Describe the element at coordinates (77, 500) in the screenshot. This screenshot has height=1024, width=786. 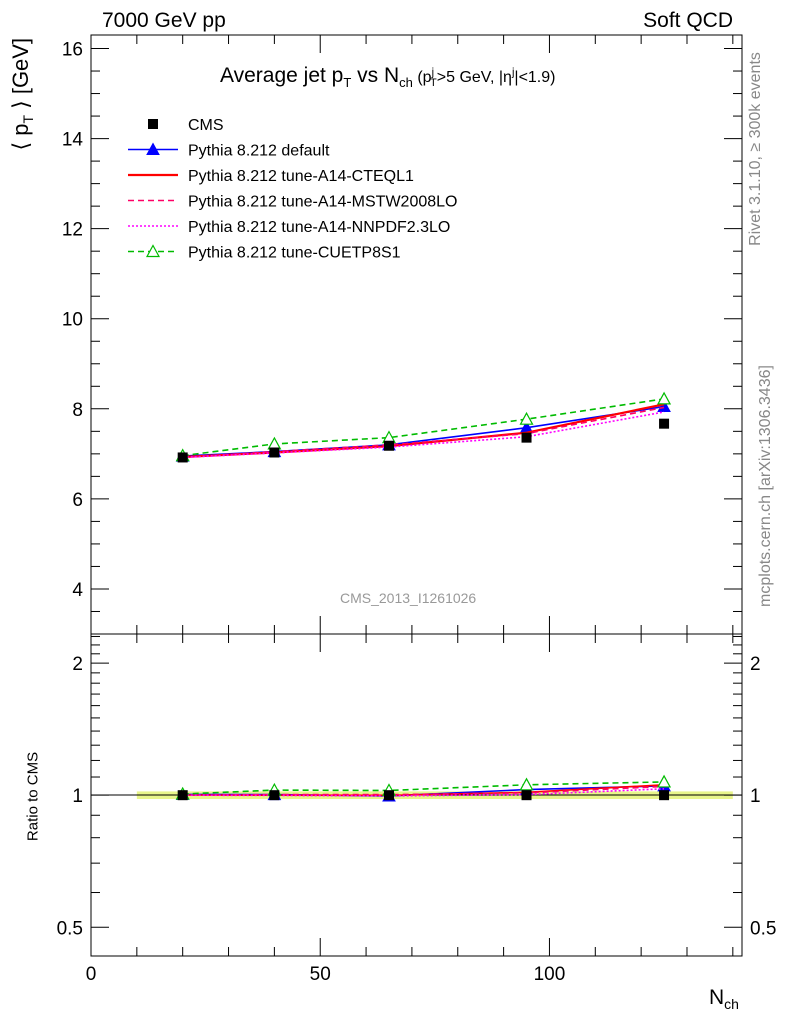
I see `y-tick-label: 6` at that location.